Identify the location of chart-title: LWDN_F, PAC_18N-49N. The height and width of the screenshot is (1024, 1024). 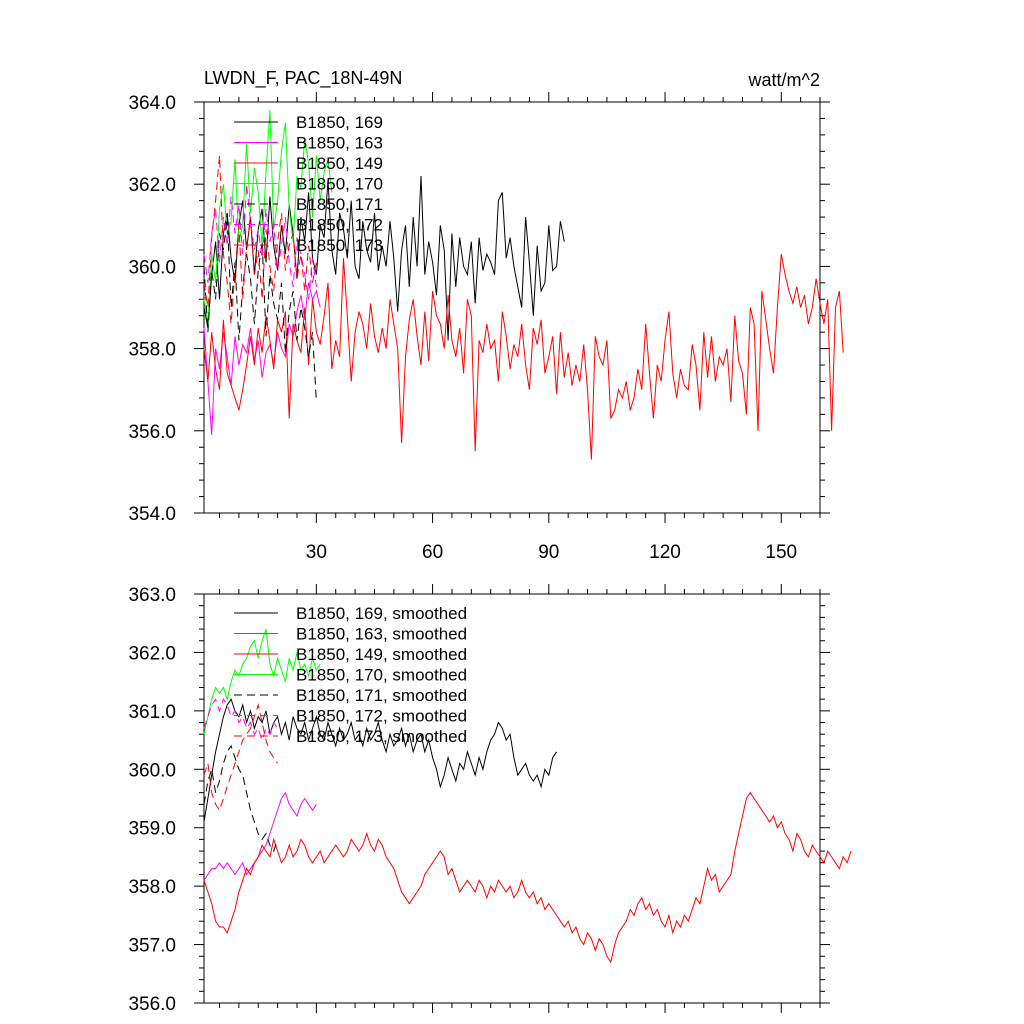
(303, 78).